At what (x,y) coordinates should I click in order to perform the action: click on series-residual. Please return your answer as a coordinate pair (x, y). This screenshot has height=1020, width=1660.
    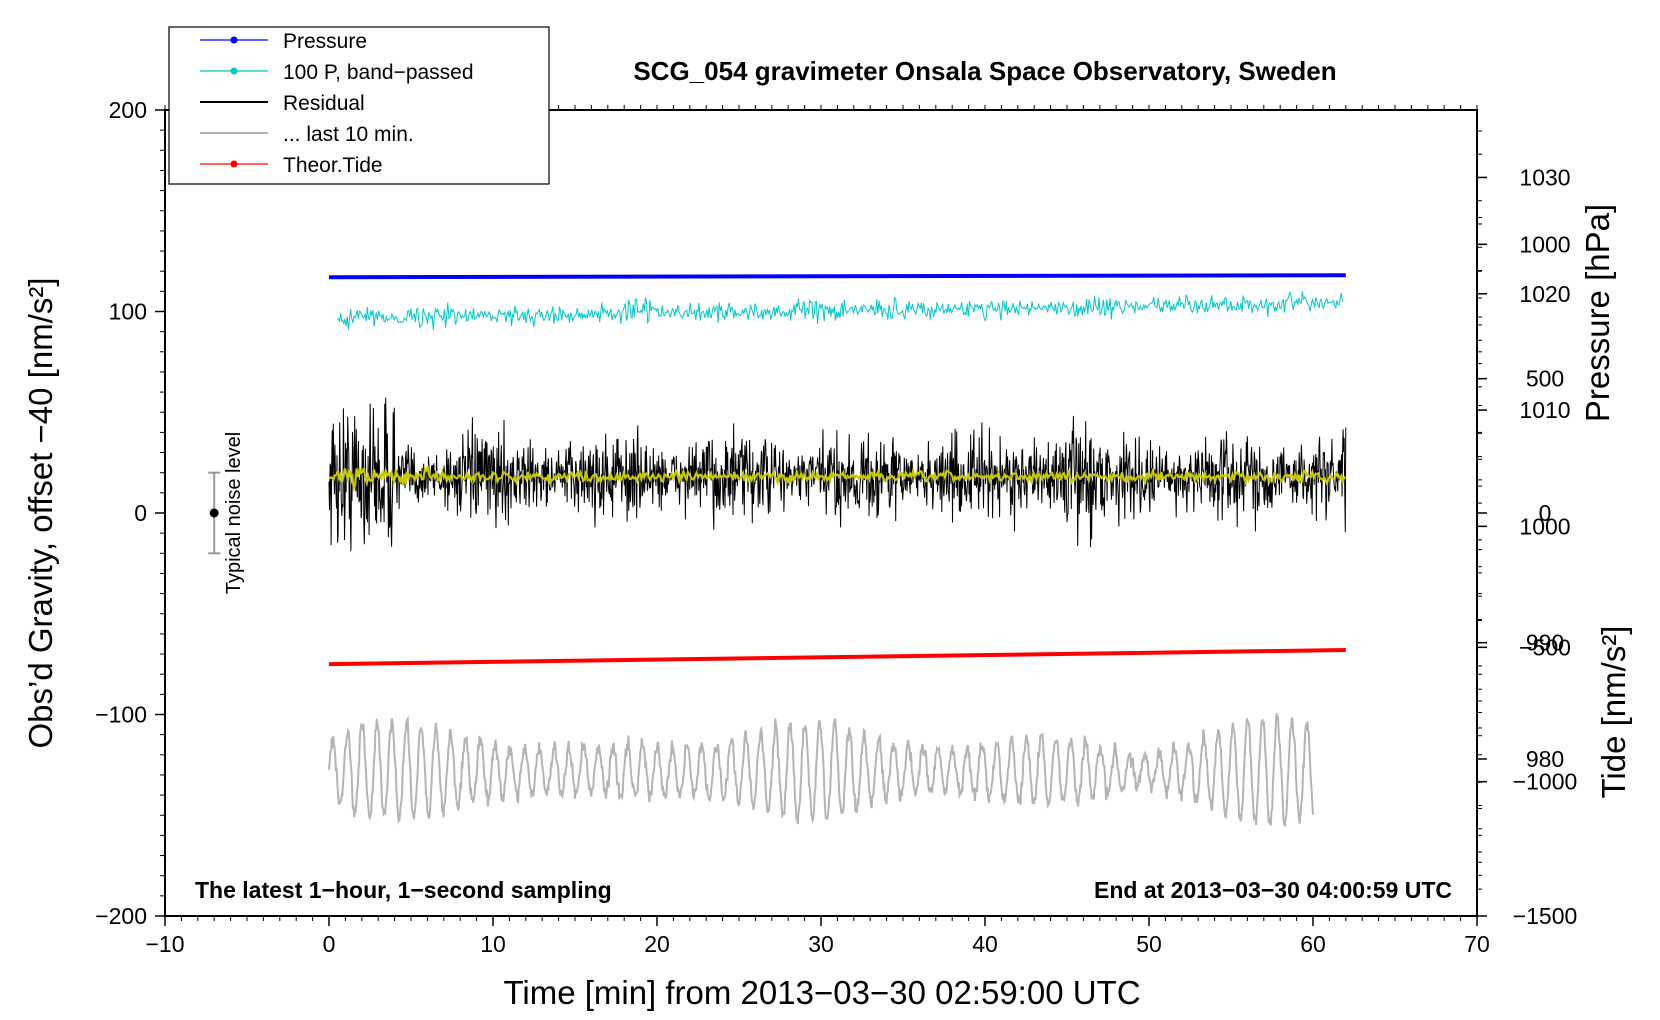
    Looking at the image, I should click on (837, 474).